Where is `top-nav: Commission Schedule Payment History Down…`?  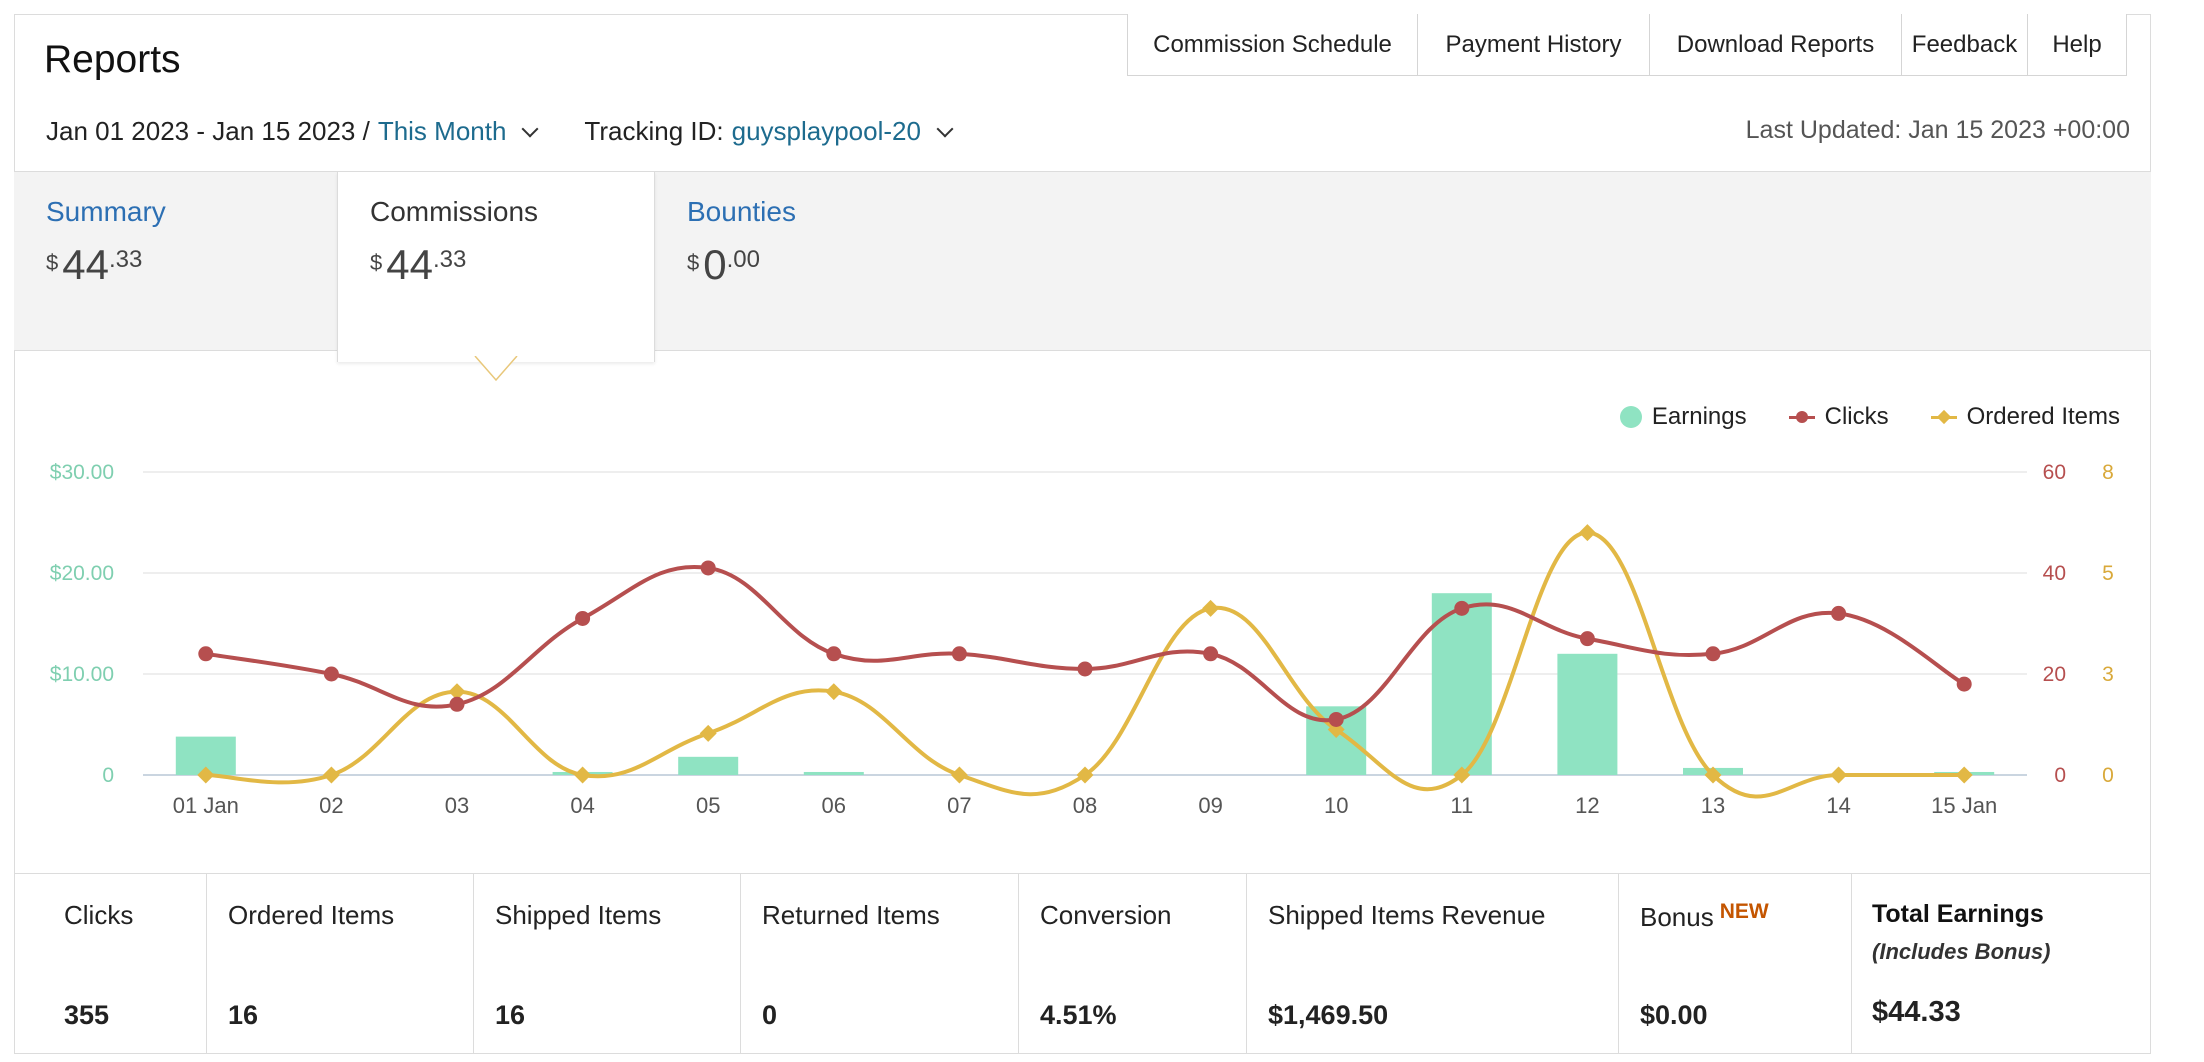 top-nav: Commission Schedule Payment History Down… is located at coordinates (1627, 45).